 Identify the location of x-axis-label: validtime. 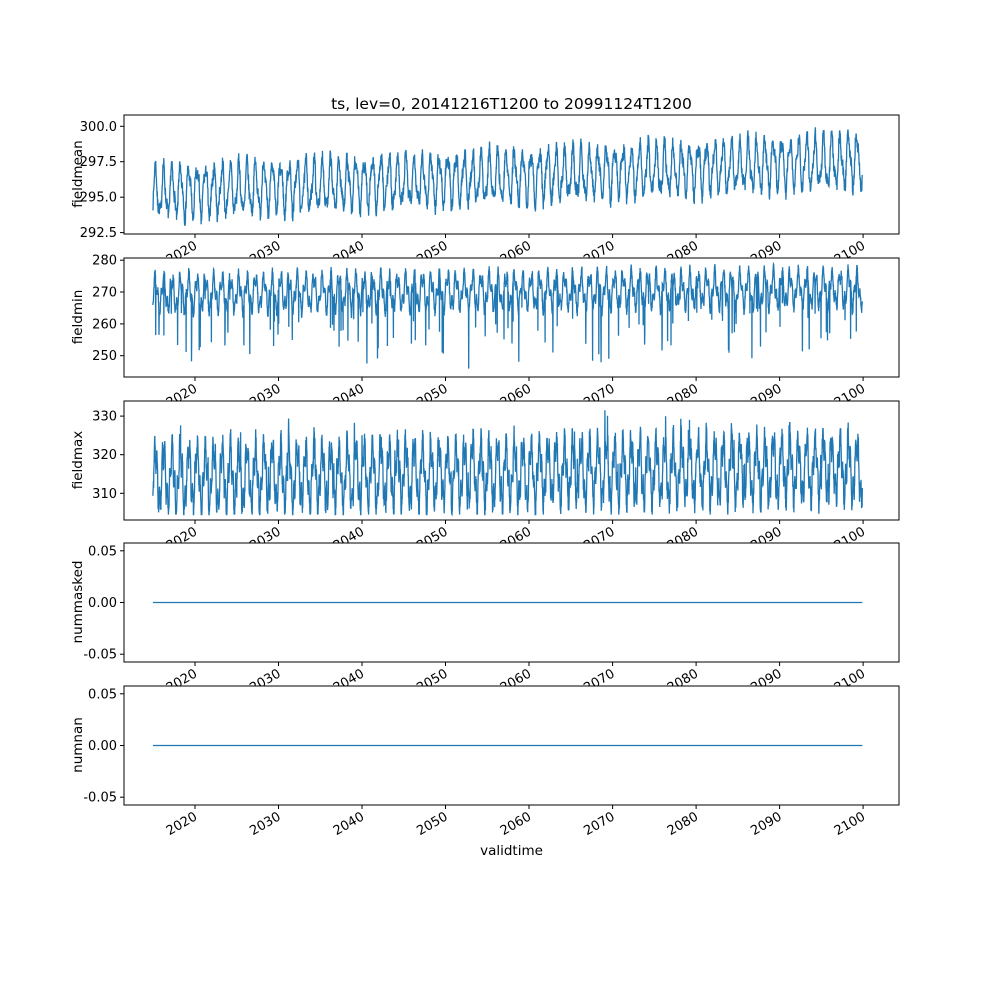
(511, 851).